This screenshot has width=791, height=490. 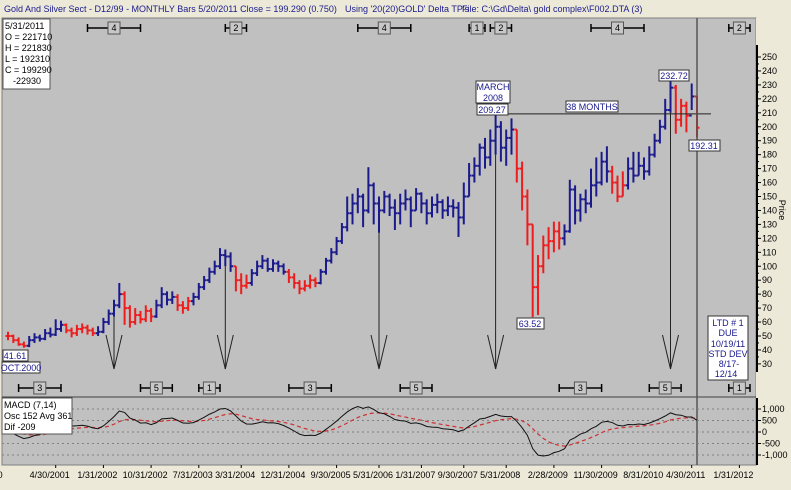 I want to click on price-tick-label: 90, so click(x=767, y=280).